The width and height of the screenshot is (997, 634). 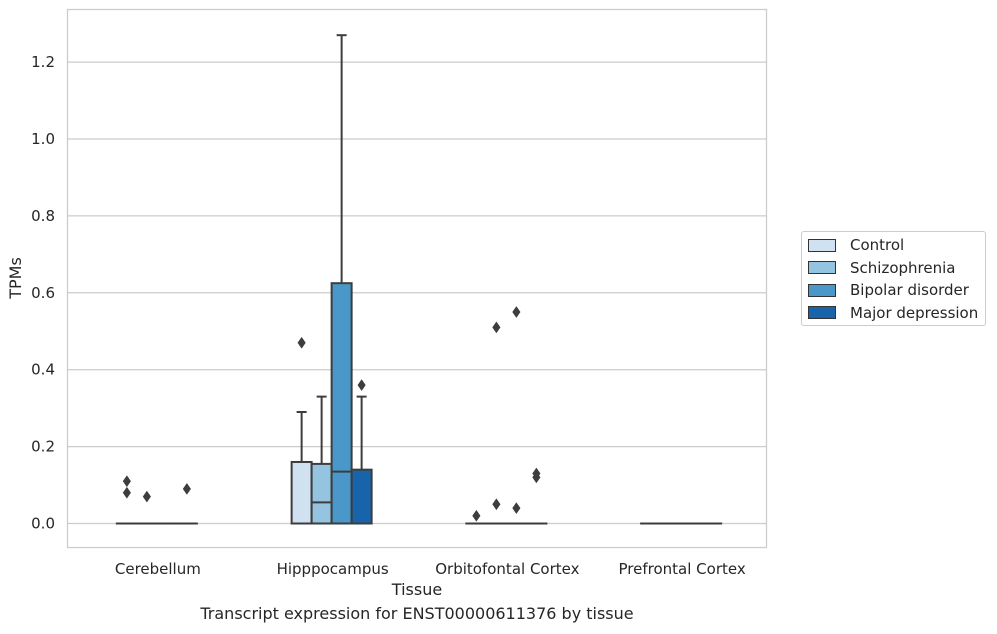 I want to click on legend-label: Schizophrenia, so click(x=903, y=267).